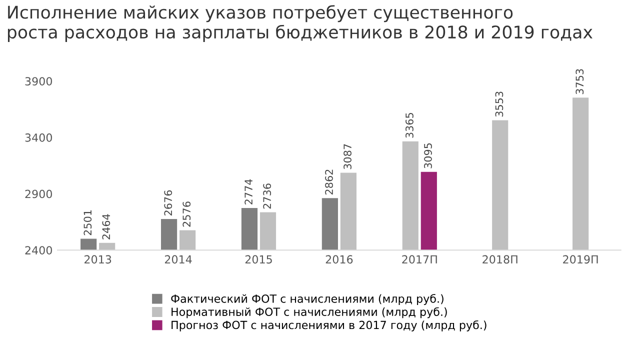  What do you see at coordinates (339, 259) in the screenshot?
I see `x-tick-label: 2016` at bounding box center [339, 259].